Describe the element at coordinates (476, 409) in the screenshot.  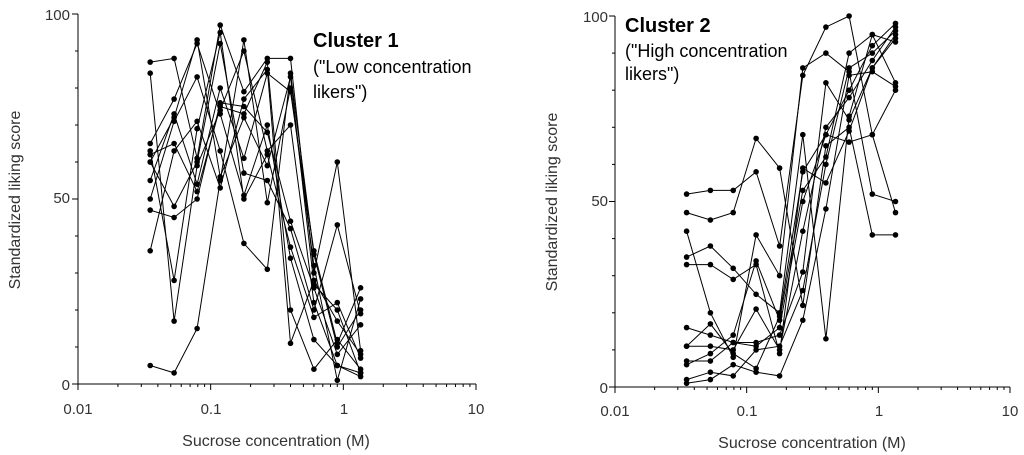
I see `c0-xtick-label: 10` at that location.